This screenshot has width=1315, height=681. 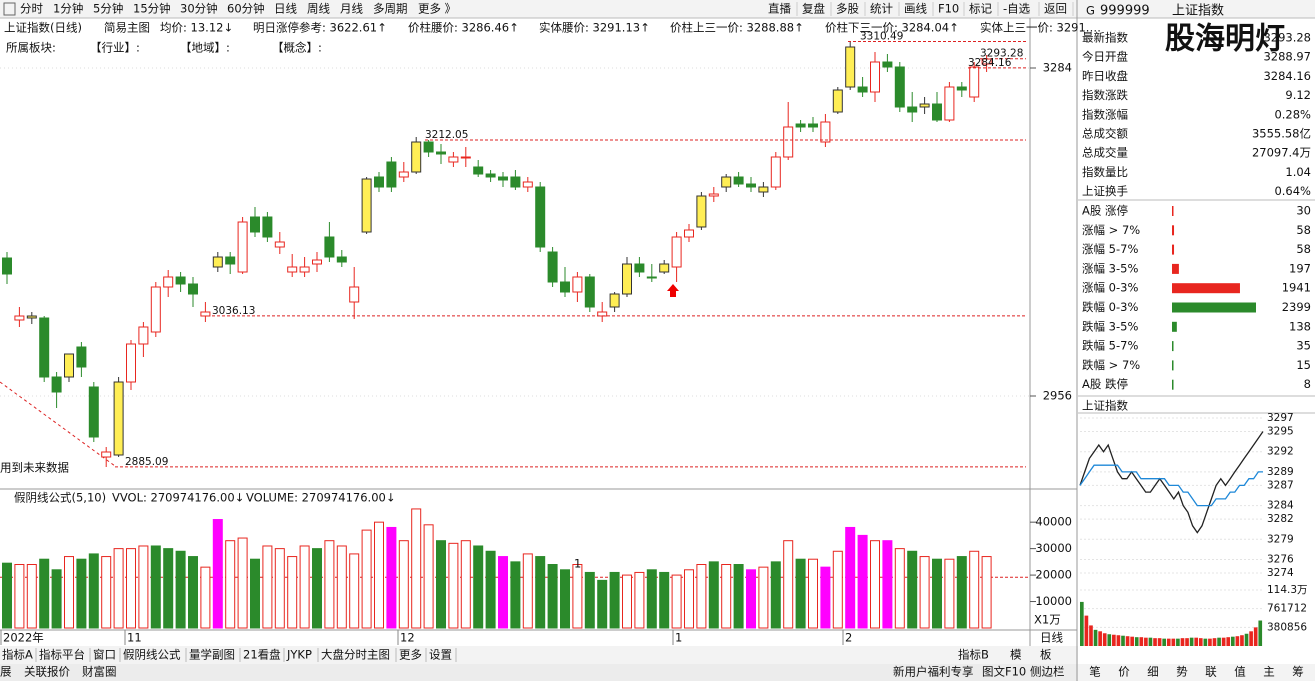 What do you see at coordinates (1298, 95) in the screenshot?
I see `quote-value: 9.12` at bounding box center [1298, 95].